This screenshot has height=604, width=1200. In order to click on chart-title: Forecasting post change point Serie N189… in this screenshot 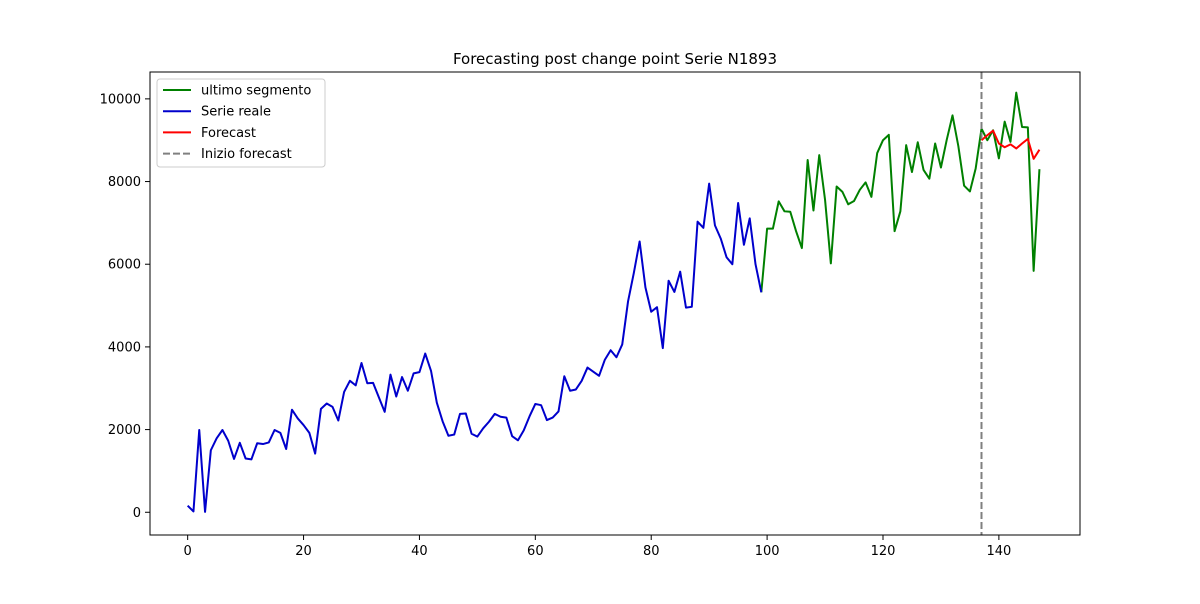, I will do `click(615, 59)`.